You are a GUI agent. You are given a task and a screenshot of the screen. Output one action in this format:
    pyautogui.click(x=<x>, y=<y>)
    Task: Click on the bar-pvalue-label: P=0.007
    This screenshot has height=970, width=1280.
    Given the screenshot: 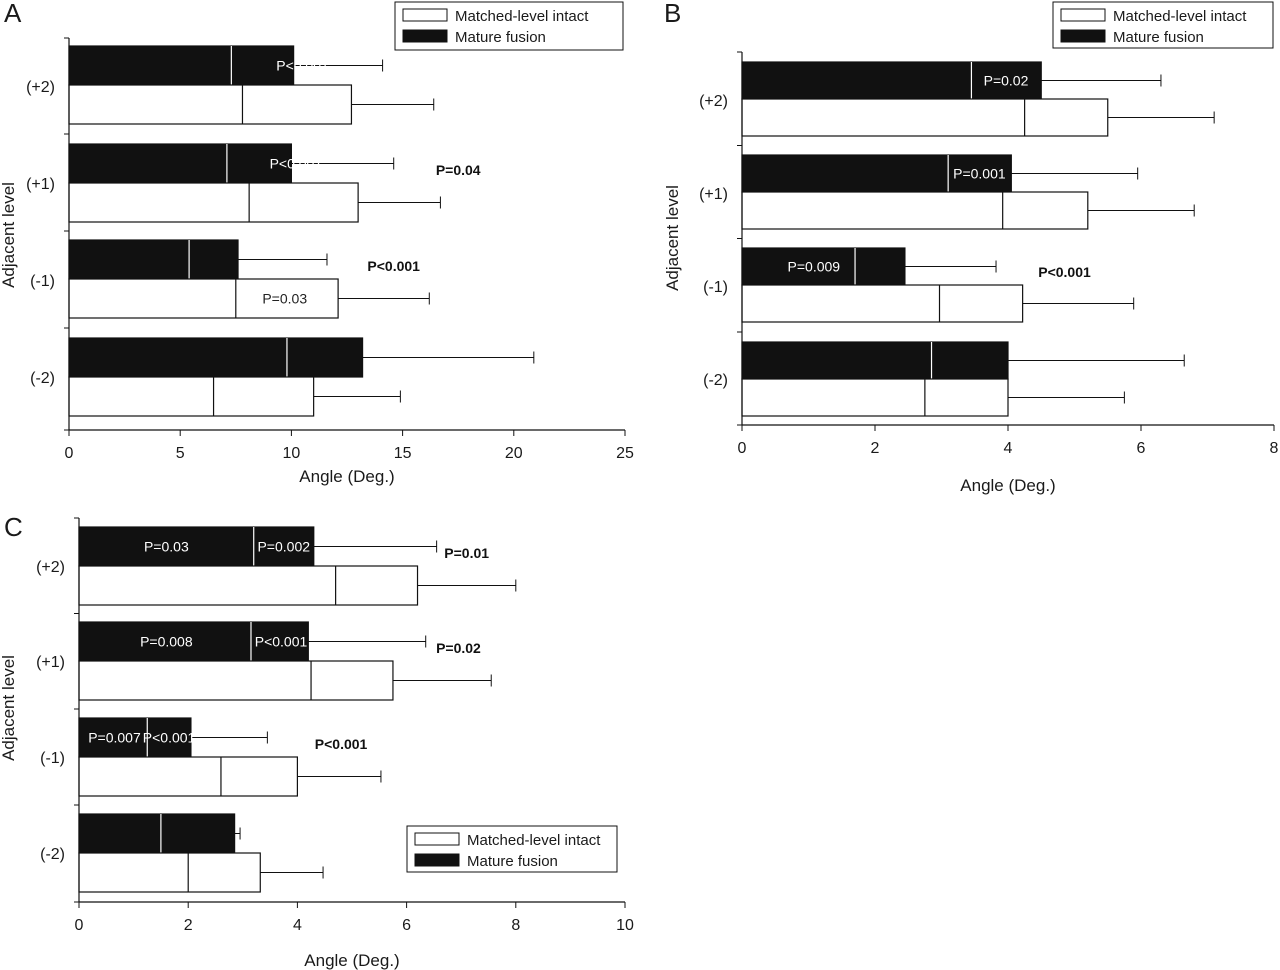 What is the action you would take?
    pyautogui.click(x=114, y=738)
    